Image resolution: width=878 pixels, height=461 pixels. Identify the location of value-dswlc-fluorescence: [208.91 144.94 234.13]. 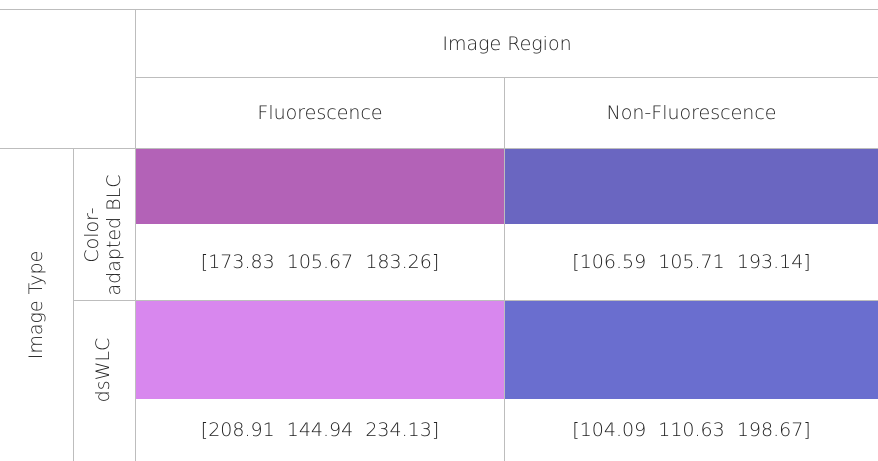
(320, 430).